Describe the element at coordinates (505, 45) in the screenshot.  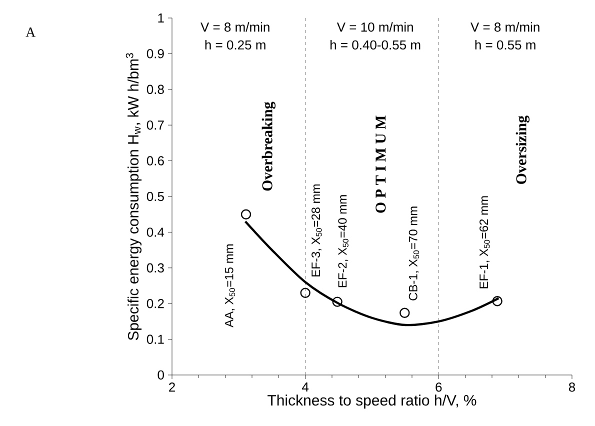
I see `annotation: h = 0.55 m` at that location.